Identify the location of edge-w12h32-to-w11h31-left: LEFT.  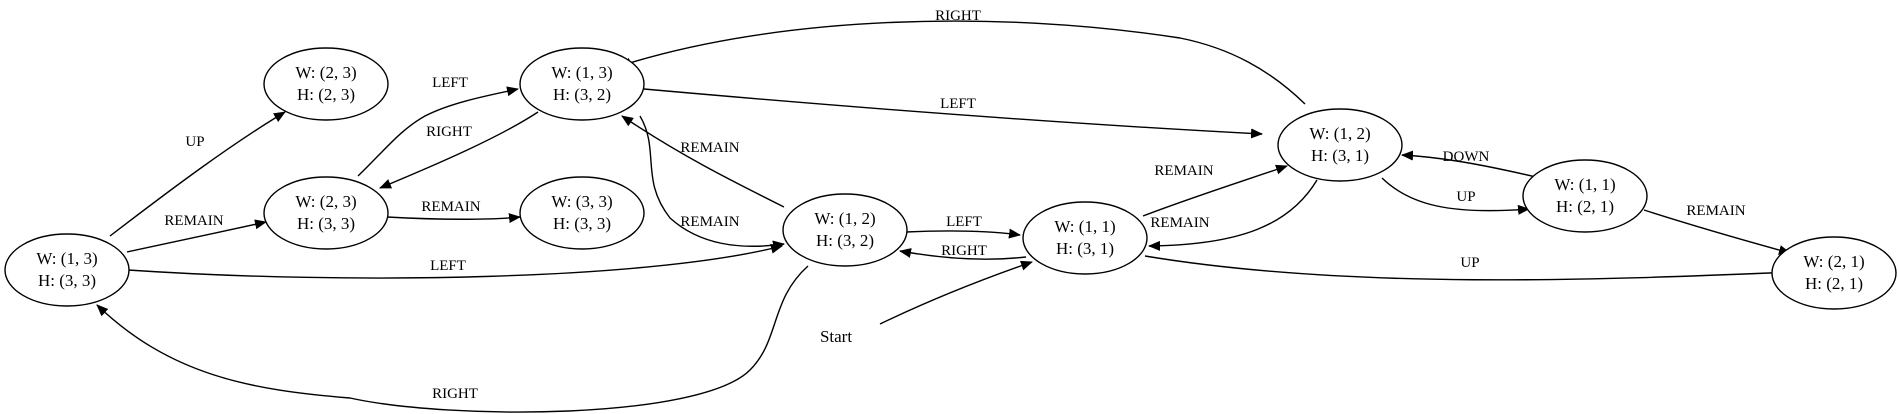
(963, 226).